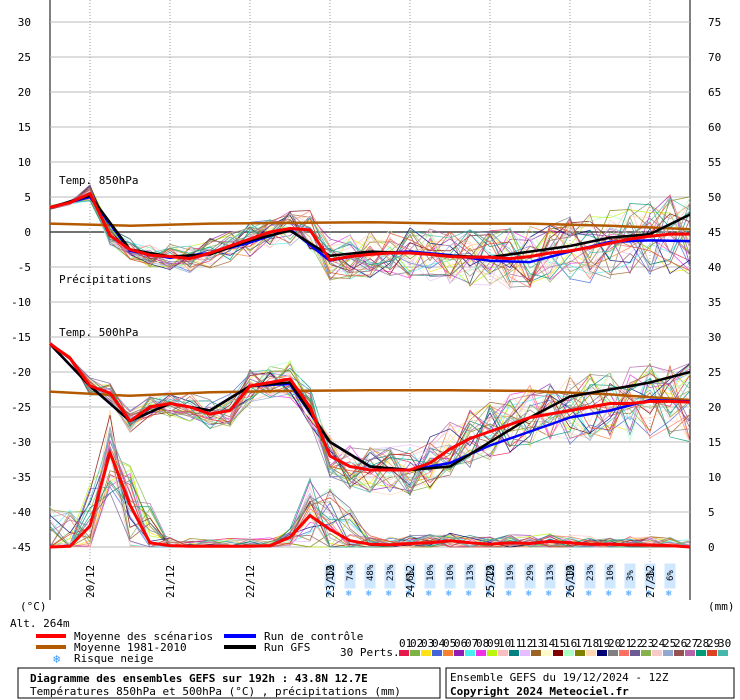  Describe the element at coordinates (130, 647) in the screenshot. I see `legend-label-climate: Moyenne 1981-2010` at that location.